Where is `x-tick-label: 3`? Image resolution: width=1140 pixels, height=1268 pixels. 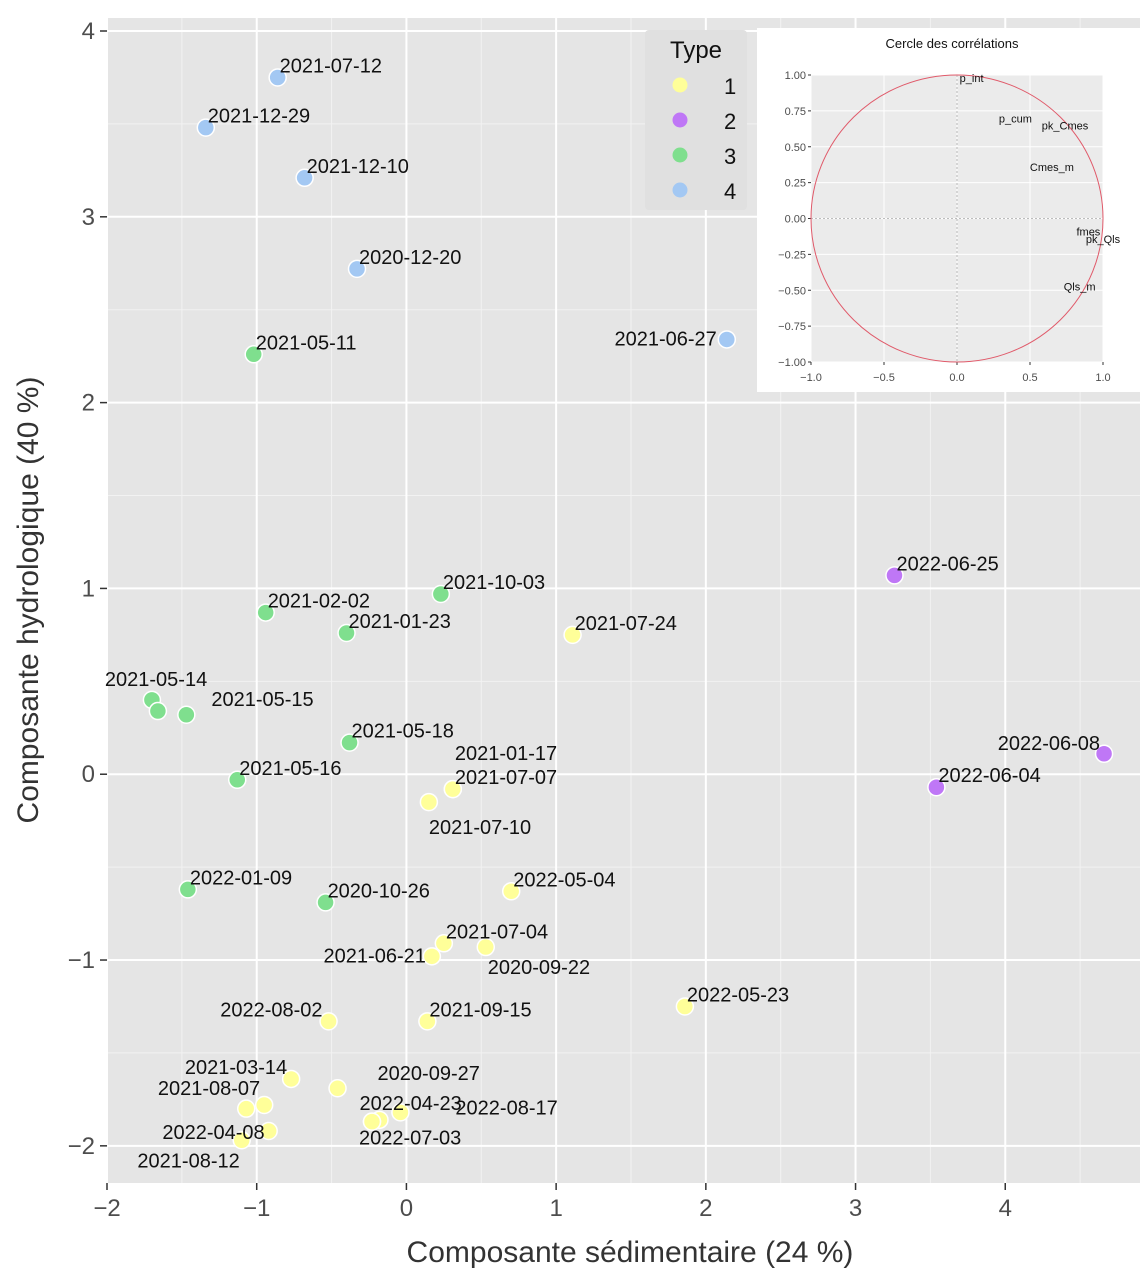 x-tick-label: 3 is located at coordinates (855, 1208).